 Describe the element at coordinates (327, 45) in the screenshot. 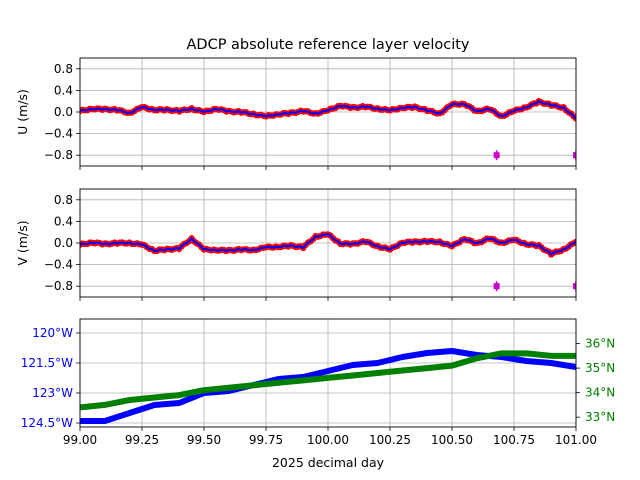

I see `figure-title: ADCP absolute reference layer velocity` at that location.